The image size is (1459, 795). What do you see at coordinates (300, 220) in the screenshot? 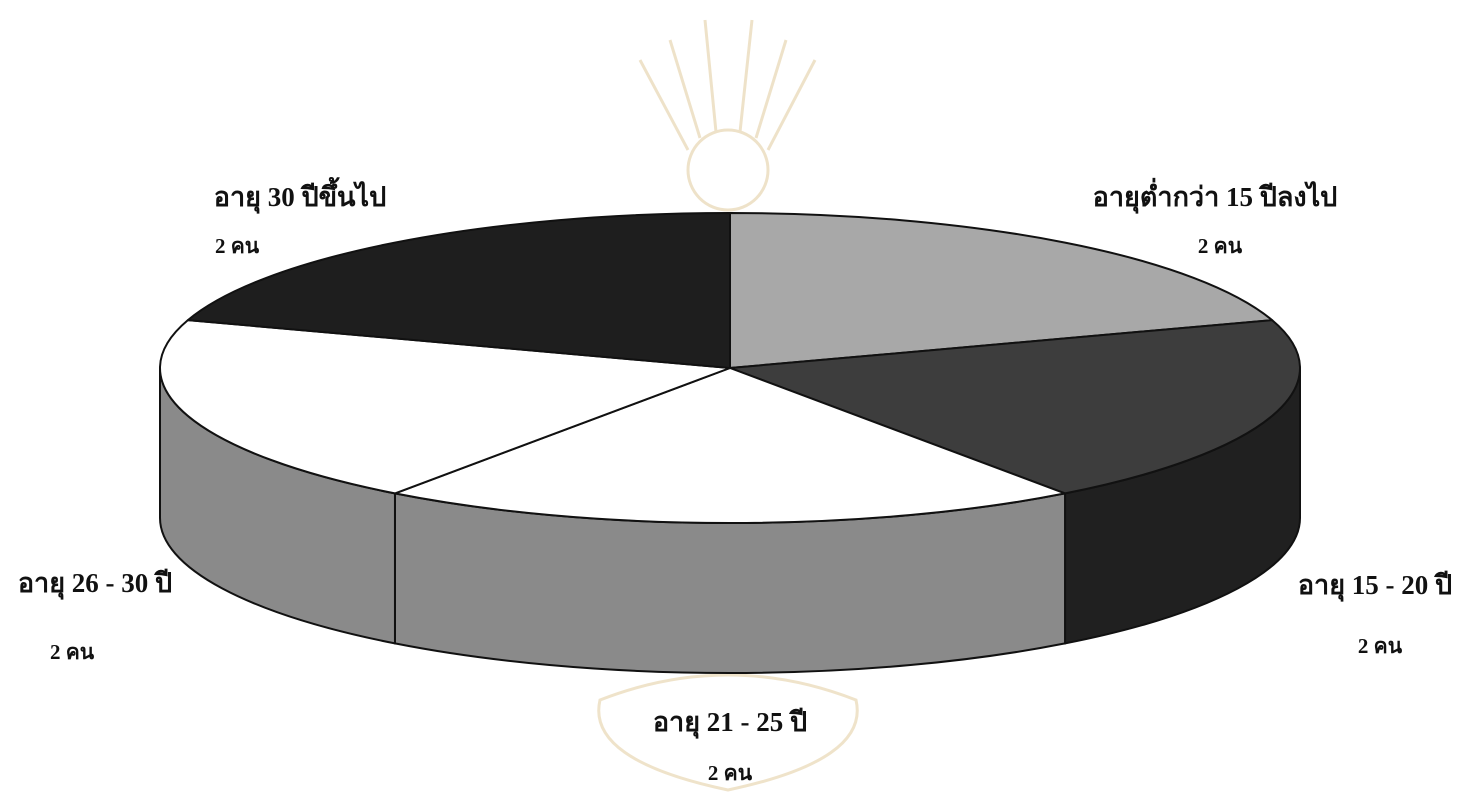
I see `slice-label-over-30: อายุ 30 ปีขึ้นไป 2 คน` at bounding box center [300, 220].